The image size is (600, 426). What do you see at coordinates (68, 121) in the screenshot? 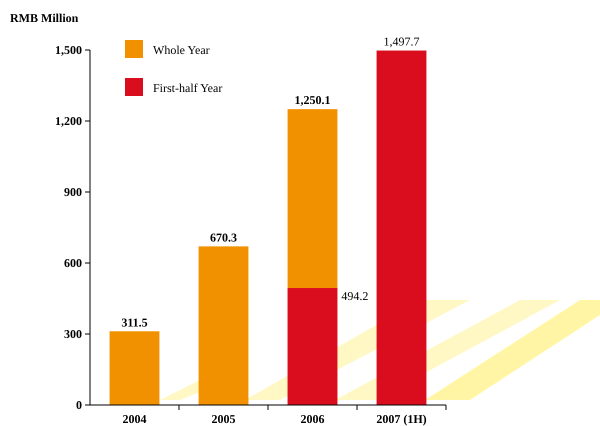
I see `y-tick-label: 1,200` at bounding box center [68, 121].